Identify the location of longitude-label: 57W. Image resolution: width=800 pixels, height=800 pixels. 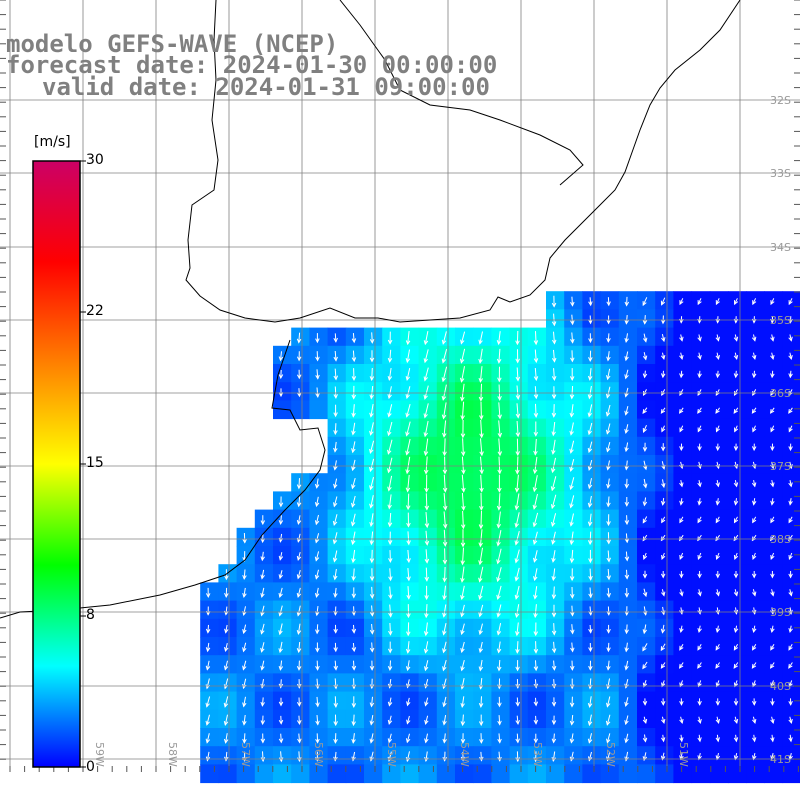
(245, 754).